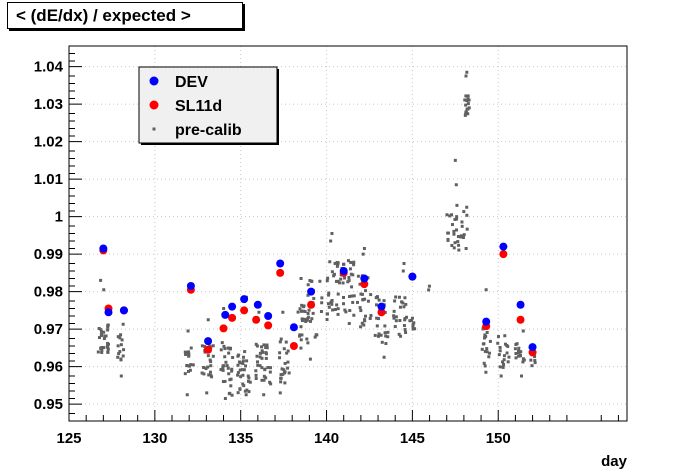 This screenshot has width=696, height=472. Describe the element at coordinates (318, 301) in the screenshot. I see `series-sl11d` at that location.